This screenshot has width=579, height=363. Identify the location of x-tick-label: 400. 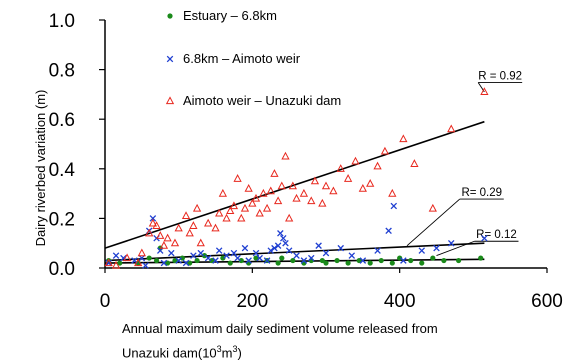
(400, 301).